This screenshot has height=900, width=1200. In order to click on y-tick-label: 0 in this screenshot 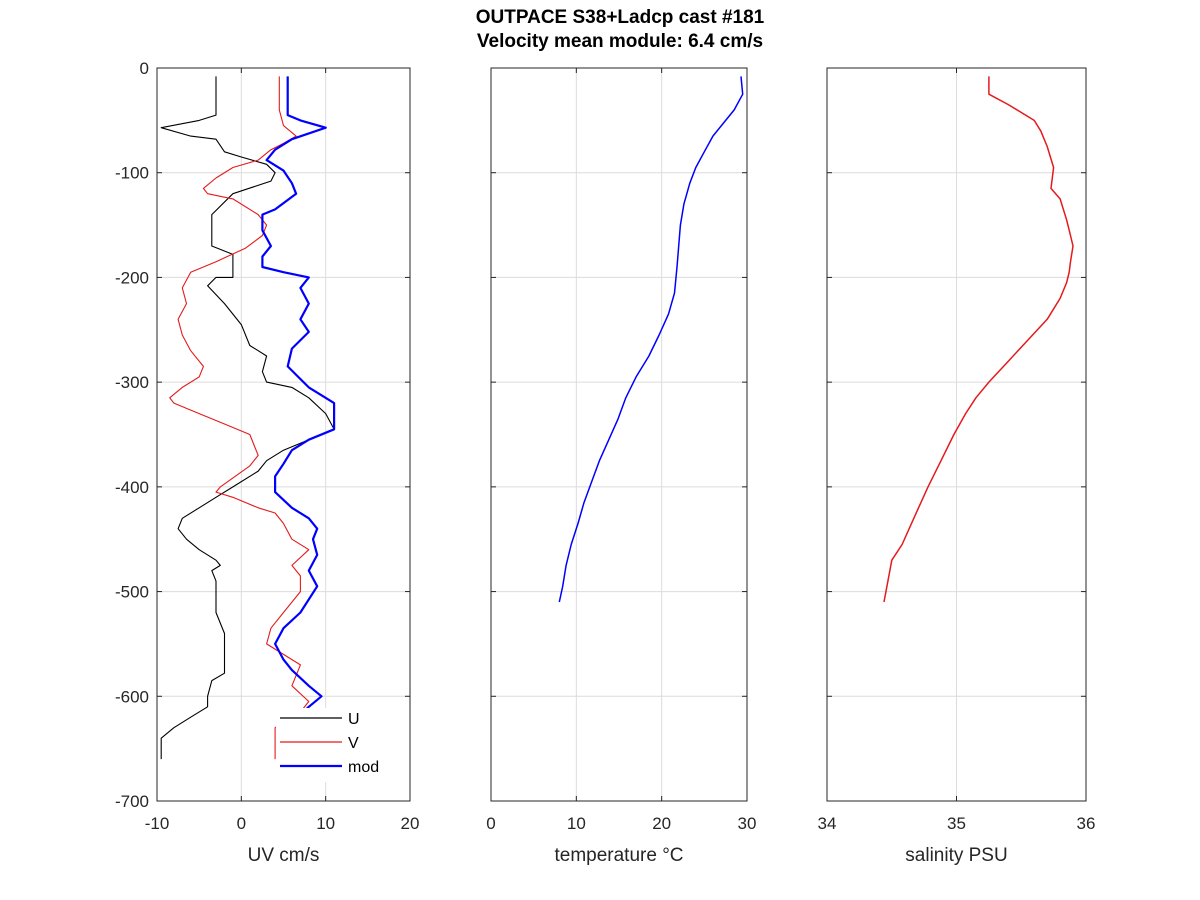, I will do `click(144, 68)`.